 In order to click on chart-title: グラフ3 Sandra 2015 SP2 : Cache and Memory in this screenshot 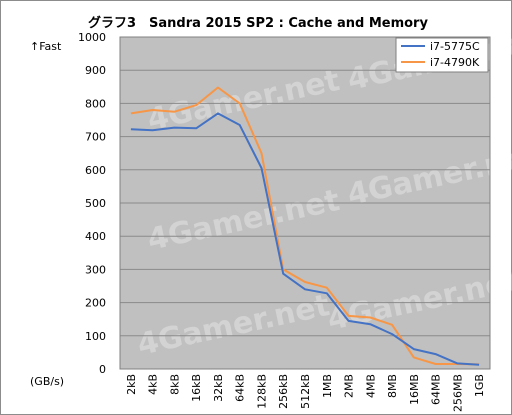, I will do `click(258, 23)`.